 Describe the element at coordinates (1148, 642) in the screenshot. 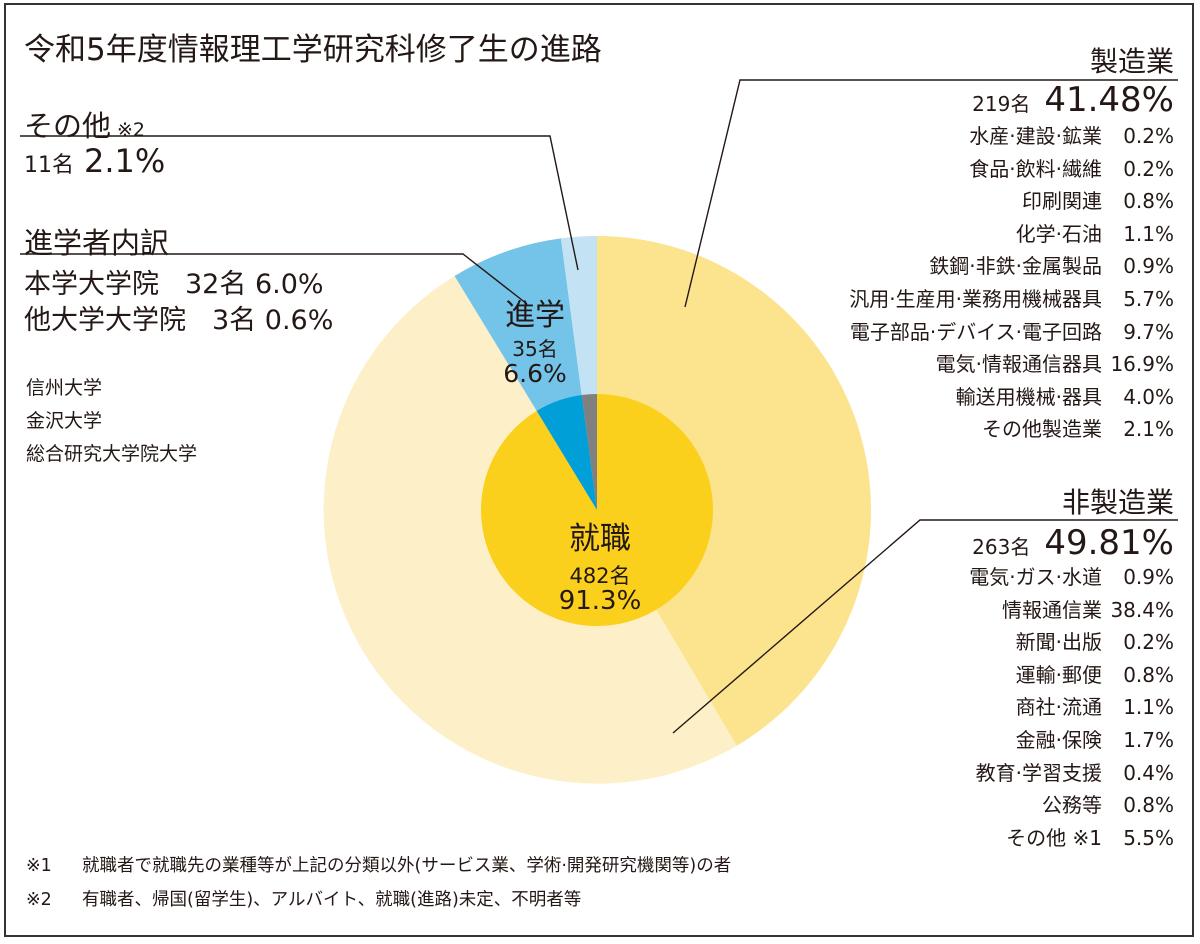

I see `non-manufacturing-item-pct: 0.2%` at that location.